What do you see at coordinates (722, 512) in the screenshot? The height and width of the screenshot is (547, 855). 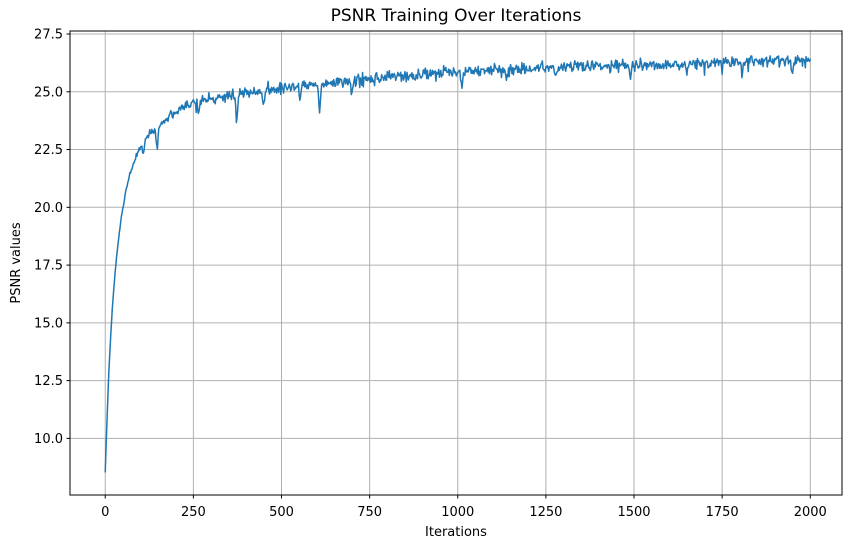 I see `x-tick-label: 1750` at bounding box center [722, 512].